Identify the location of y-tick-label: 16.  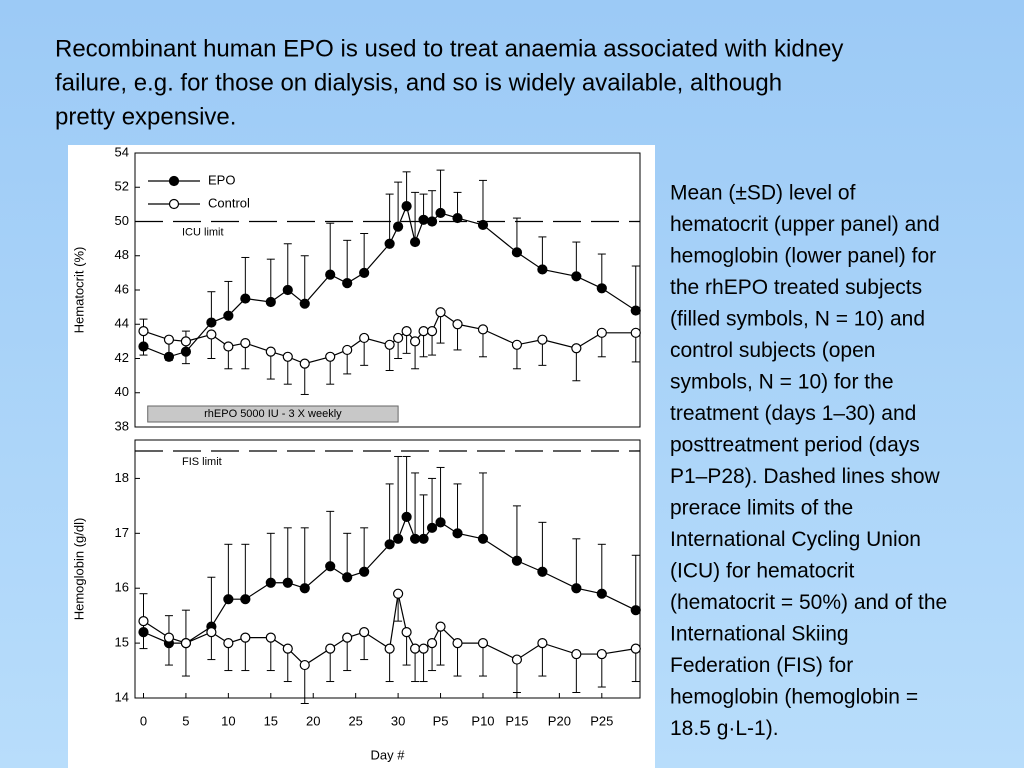
(122, 587).